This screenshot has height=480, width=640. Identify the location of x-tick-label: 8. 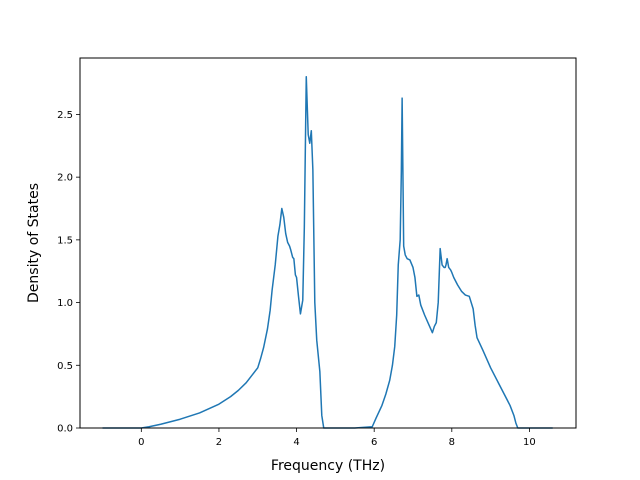
(452, 442).